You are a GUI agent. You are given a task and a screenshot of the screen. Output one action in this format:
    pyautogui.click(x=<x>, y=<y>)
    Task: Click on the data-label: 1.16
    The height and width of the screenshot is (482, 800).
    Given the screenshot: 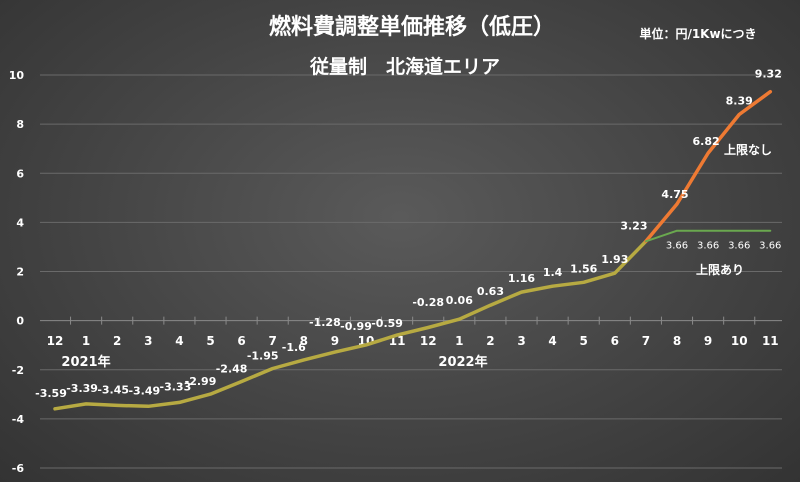 What is the action you would take?
    pyautogui.click(x=521, y=278)
    